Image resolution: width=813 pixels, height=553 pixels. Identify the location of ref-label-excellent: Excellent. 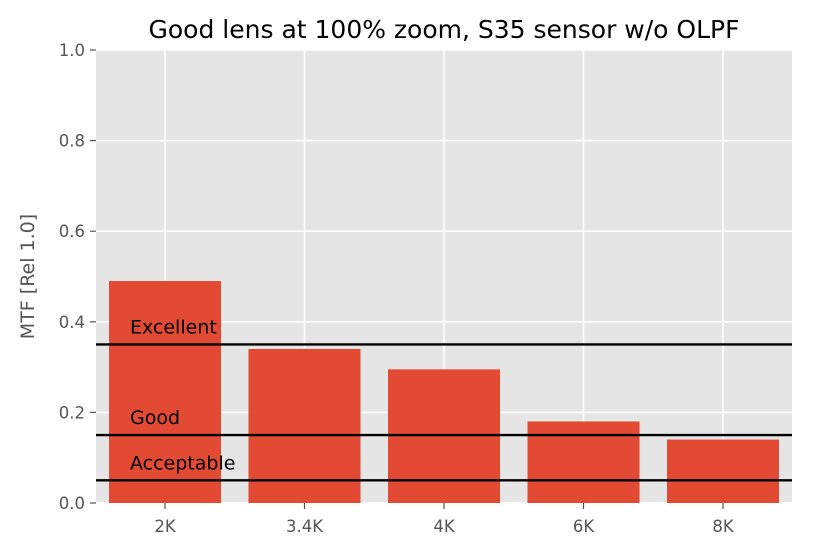
(173, 327).